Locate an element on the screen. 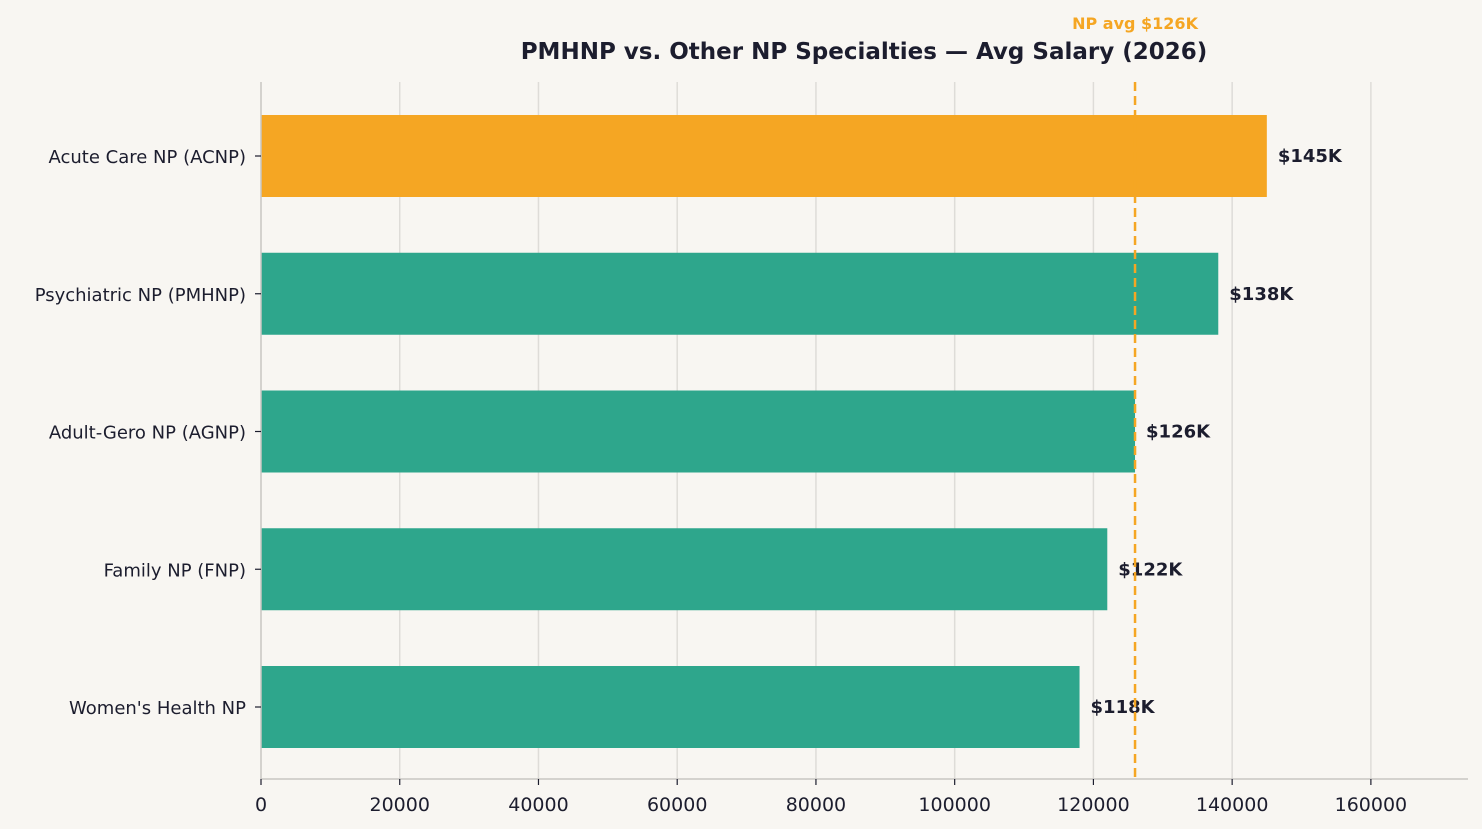  data-label: $126K is located at coordinates (1178, 432).